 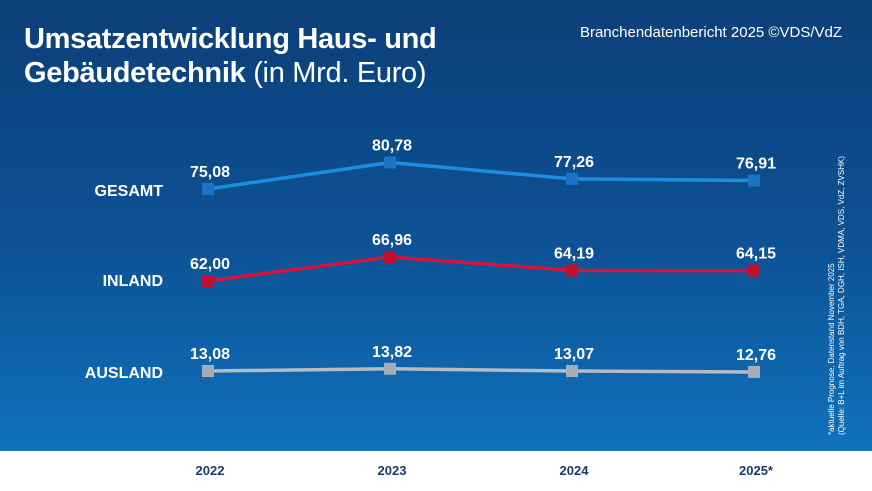 I want to click on series-label-inland: INLAND, so click(x=133, y=281).